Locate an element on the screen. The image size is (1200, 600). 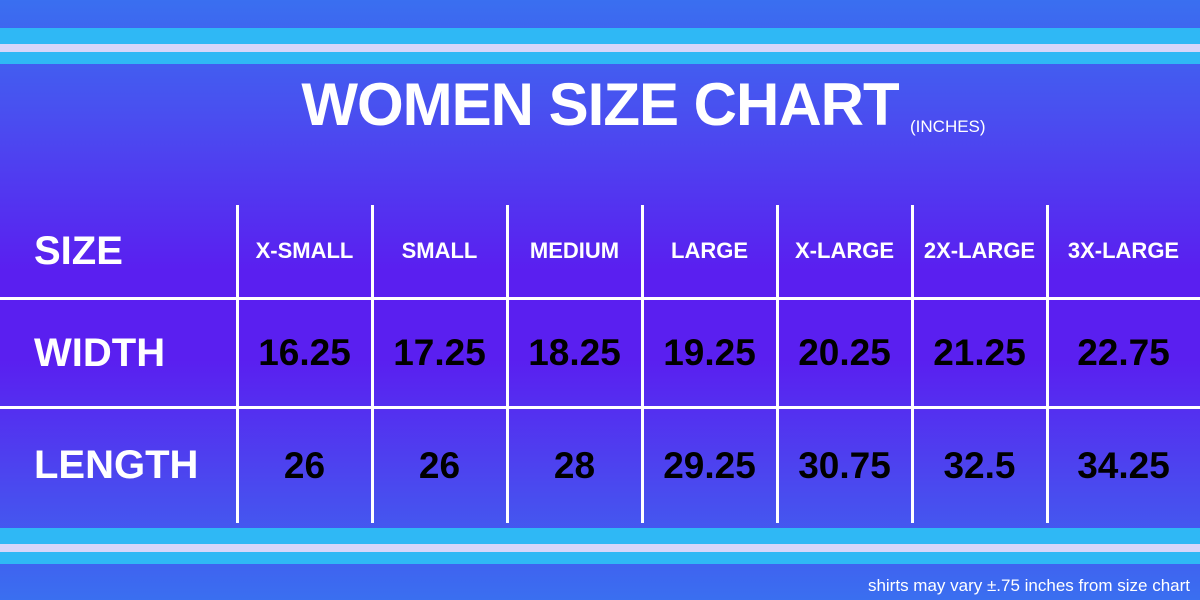
row-label: LENGTH is located at coordinates (116, 465).